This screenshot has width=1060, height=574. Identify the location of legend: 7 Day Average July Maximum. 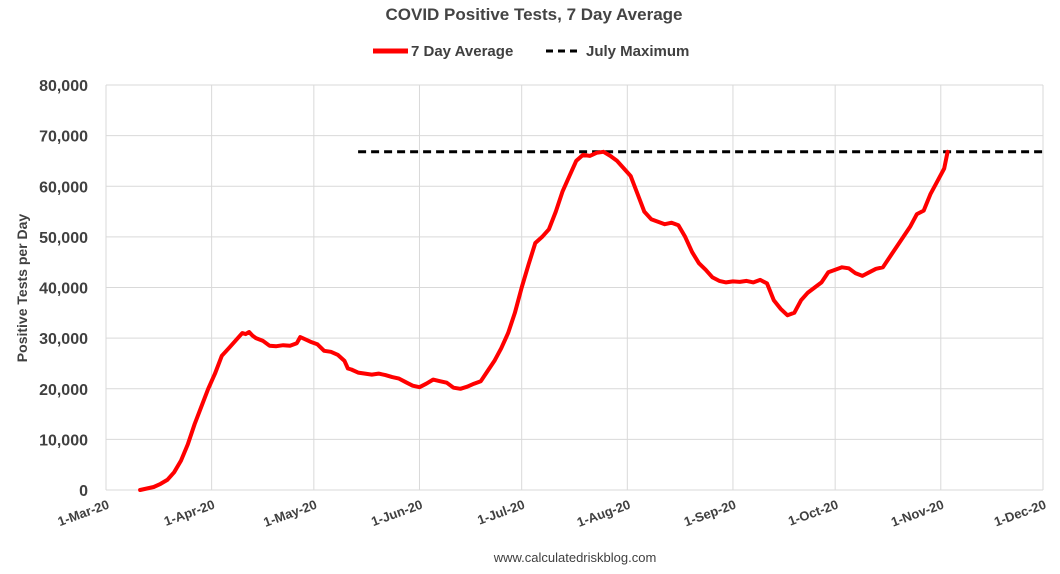
(531, 51).